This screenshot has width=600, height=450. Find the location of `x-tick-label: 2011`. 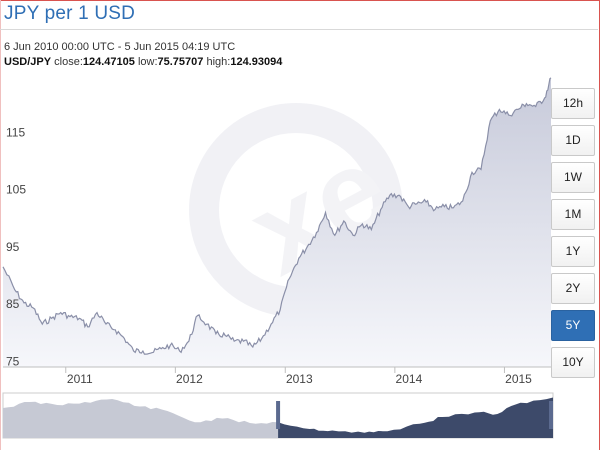

x-tick-label: 2011 is located at coordinates (80, 379).